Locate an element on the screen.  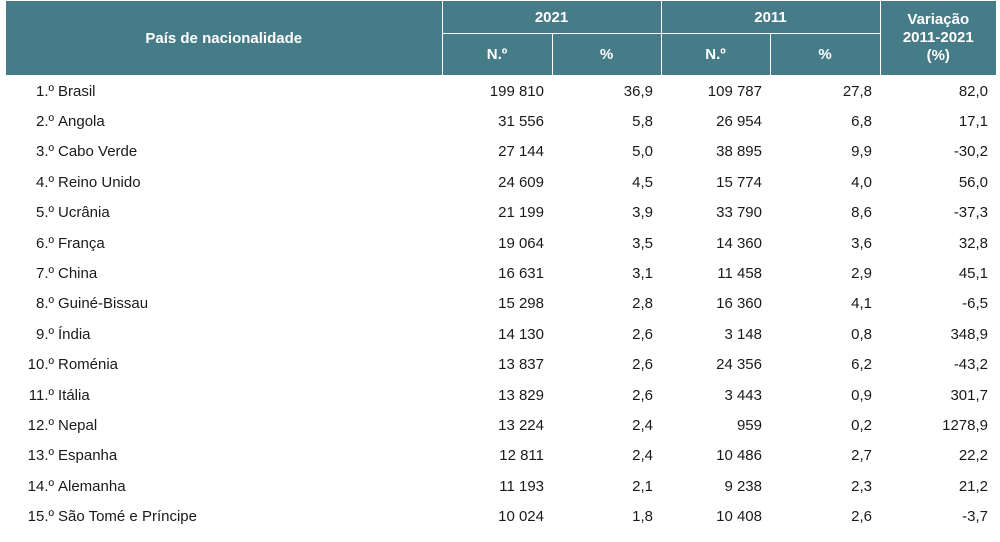
rank-label: 6.º is located at coordinates (45, 243).